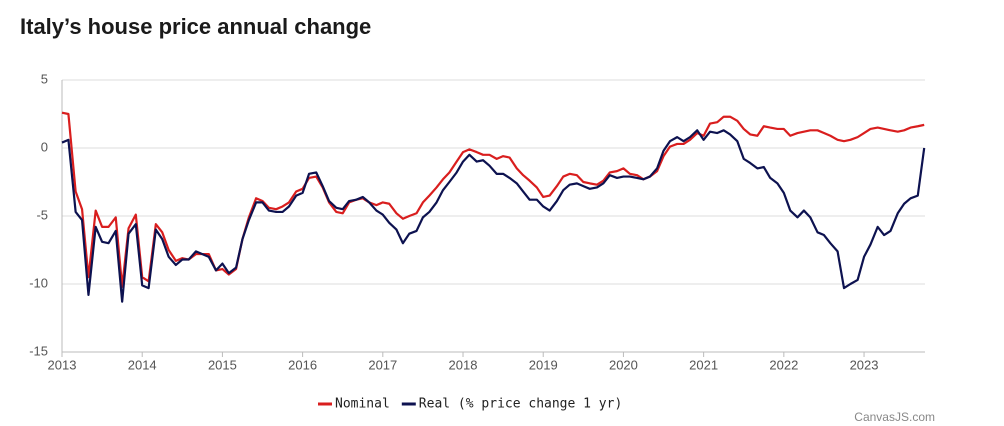  I want to click on credit: CanvasJS.com, so click(894, 415).